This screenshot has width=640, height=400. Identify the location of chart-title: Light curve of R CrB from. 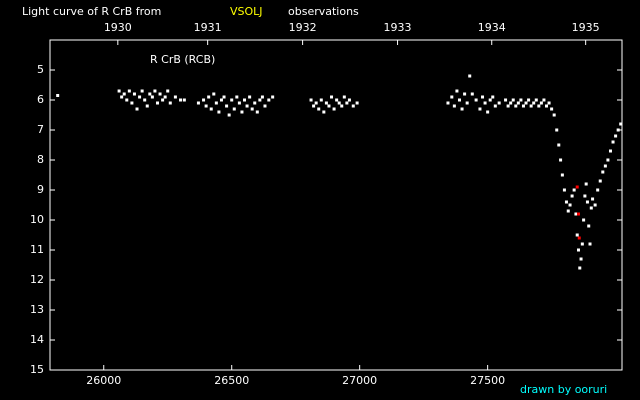
(91, 11).